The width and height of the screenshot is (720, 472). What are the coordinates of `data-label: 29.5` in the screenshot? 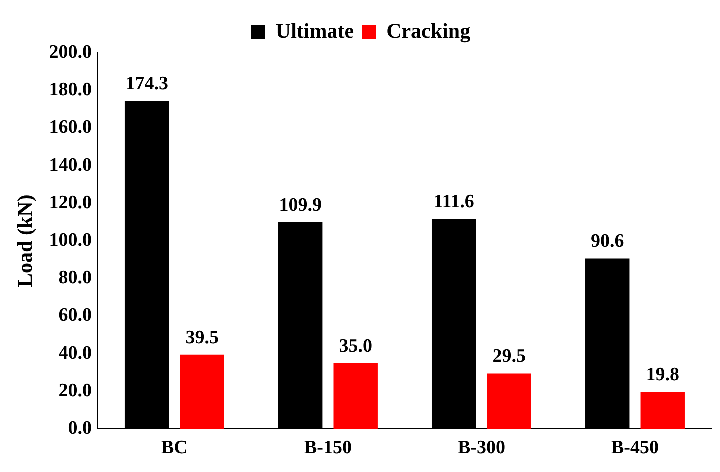 It's located at (509, 357).